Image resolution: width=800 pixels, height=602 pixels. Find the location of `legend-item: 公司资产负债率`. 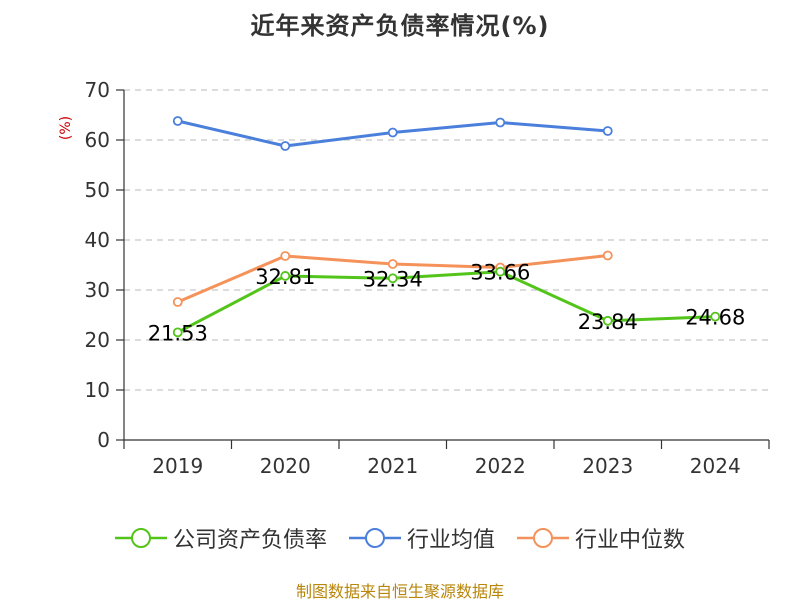

legend-item: 公司资产负债率 is located at coordinates (220, 538).